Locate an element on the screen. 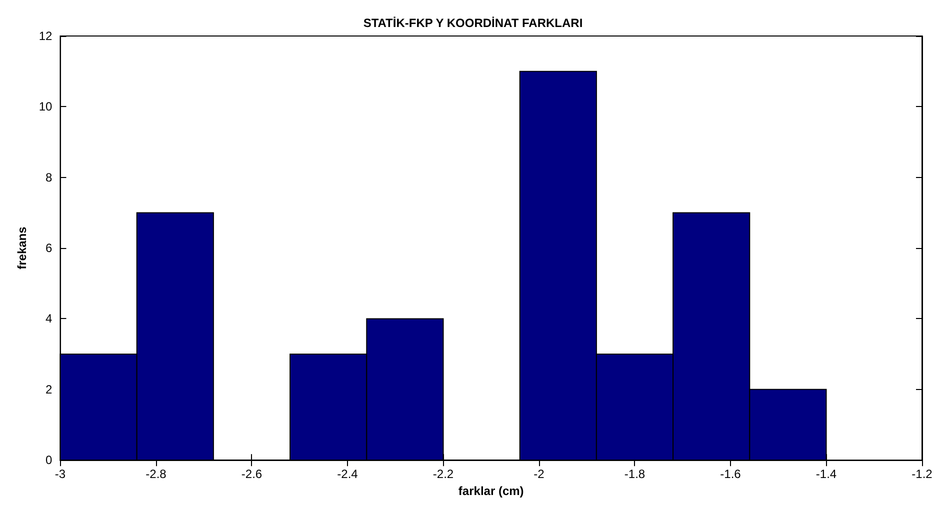 The image size is (946, 510). y-tick-label: 8 is located at coordinates (49, 177).